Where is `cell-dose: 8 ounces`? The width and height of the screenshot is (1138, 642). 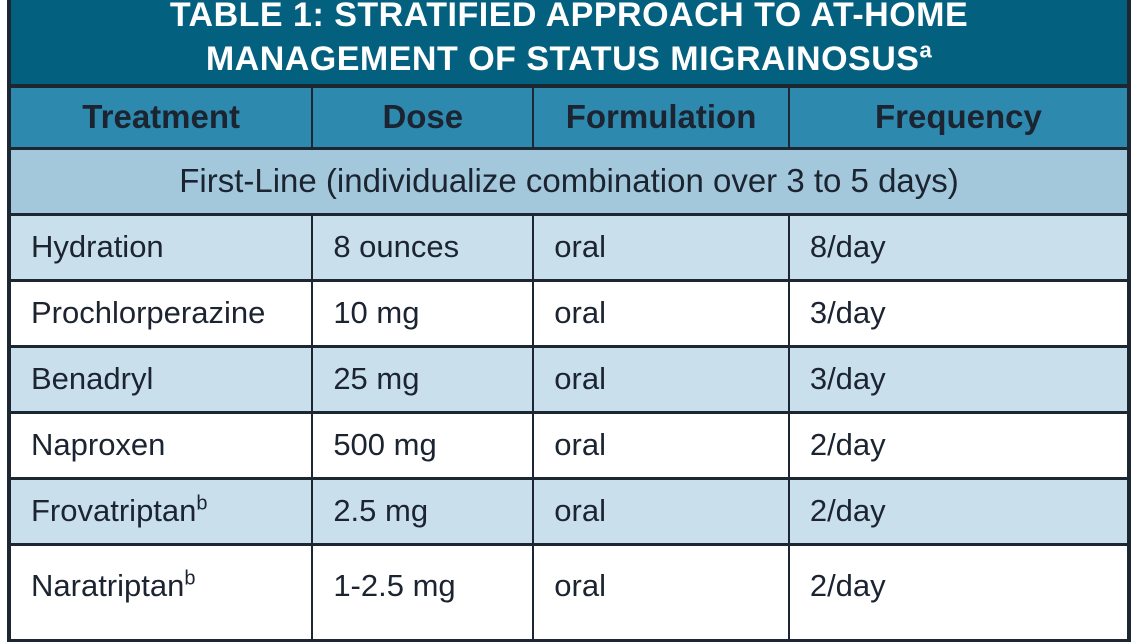
cell-dose: 8 ounces is located at coordinates (423, 247).